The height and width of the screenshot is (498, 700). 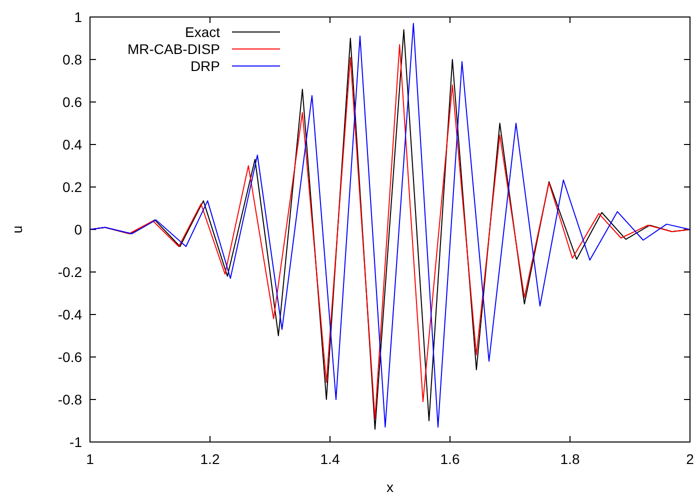 I want to click on y-tick-label: -0.2, so click(x=70, y=272).